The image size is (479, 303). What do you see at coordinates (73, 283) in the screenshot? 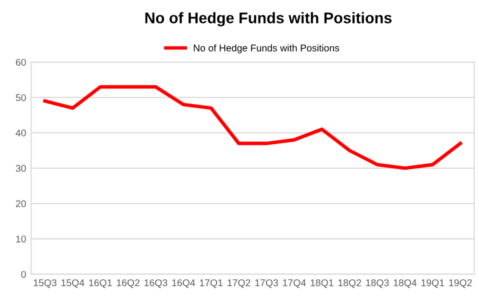
I see `x-tick-label: 15Q4` at bounding box center [73, 283].